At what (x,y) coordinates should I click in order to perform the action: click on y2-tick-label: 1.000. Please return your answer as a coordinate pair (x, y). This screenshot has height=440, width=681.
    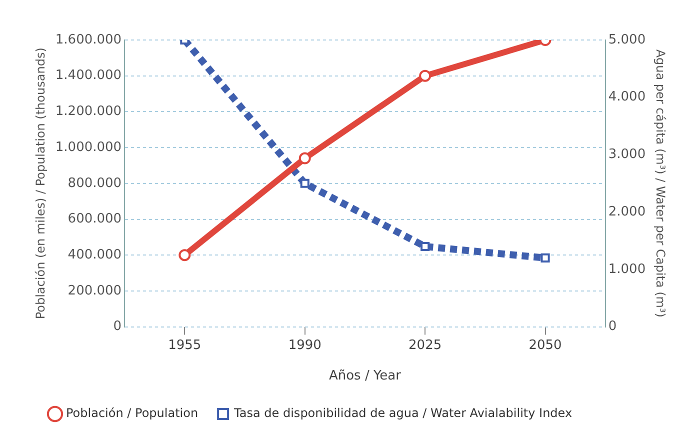
    Looking at the image, I should click on (627, 269).